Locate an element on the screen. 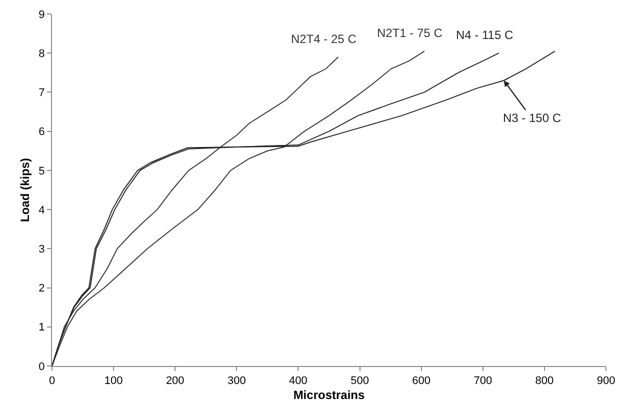  x-tick-label: 800 is located at coordinates (544, 381).